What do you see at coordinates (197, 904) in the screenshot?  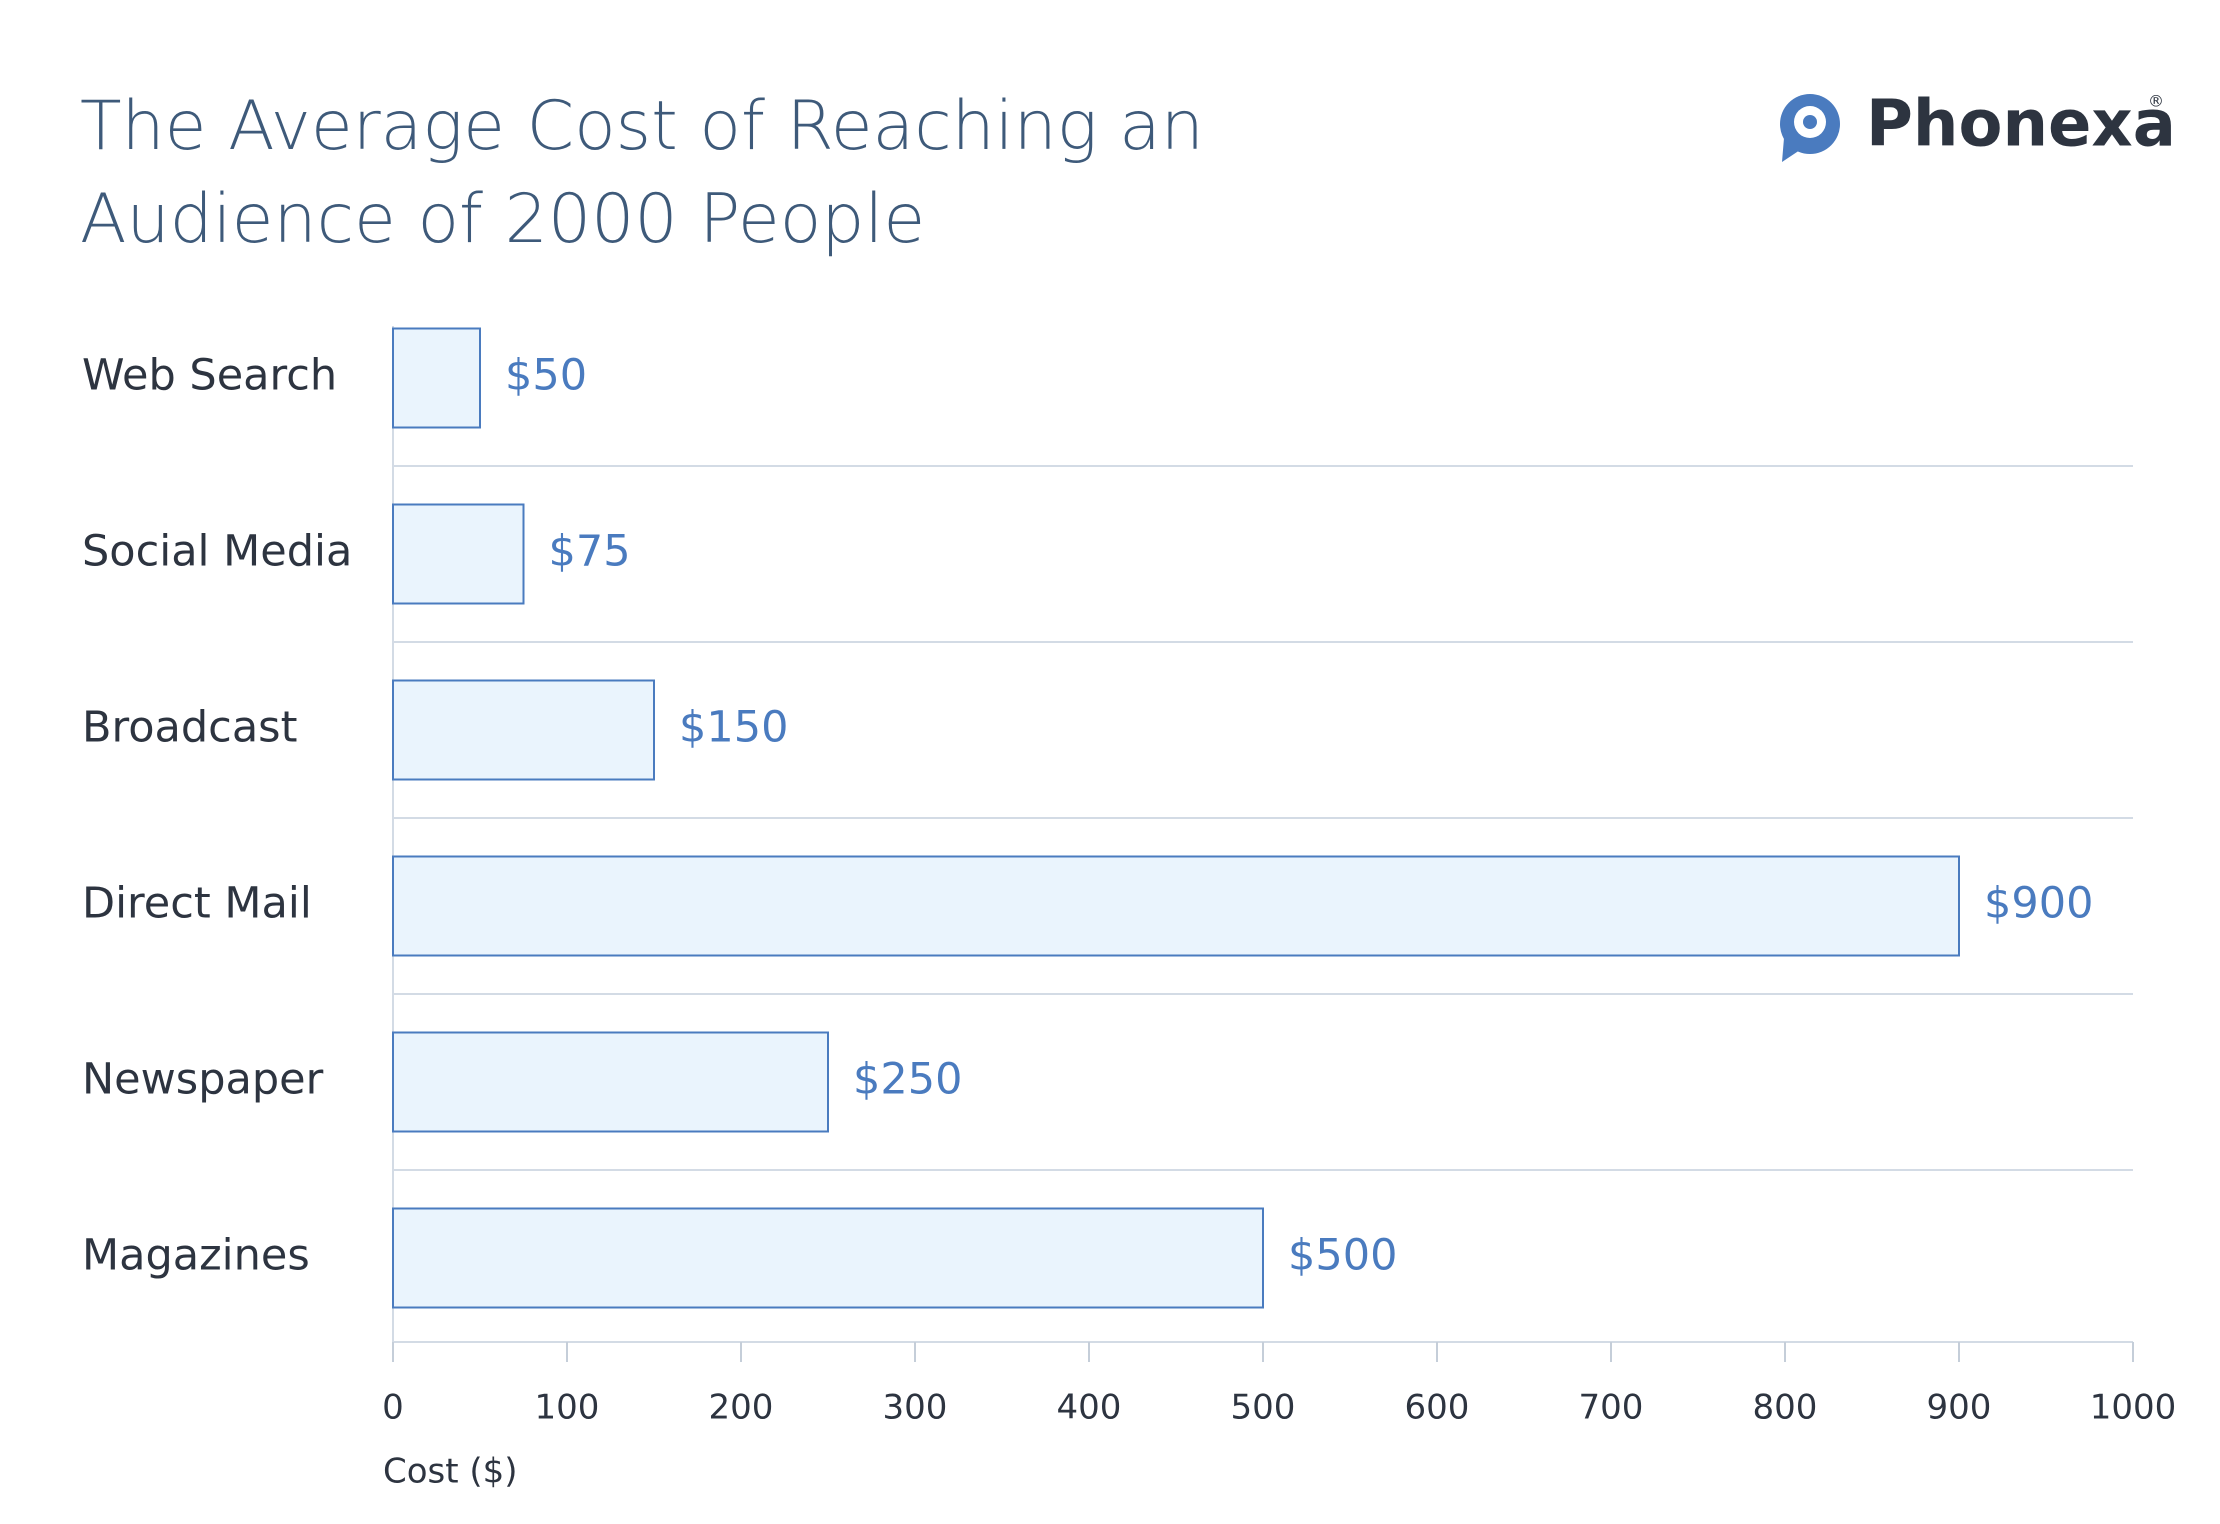 I see `y-tick-label: Direct Mail` at bounding box center [197, 904].